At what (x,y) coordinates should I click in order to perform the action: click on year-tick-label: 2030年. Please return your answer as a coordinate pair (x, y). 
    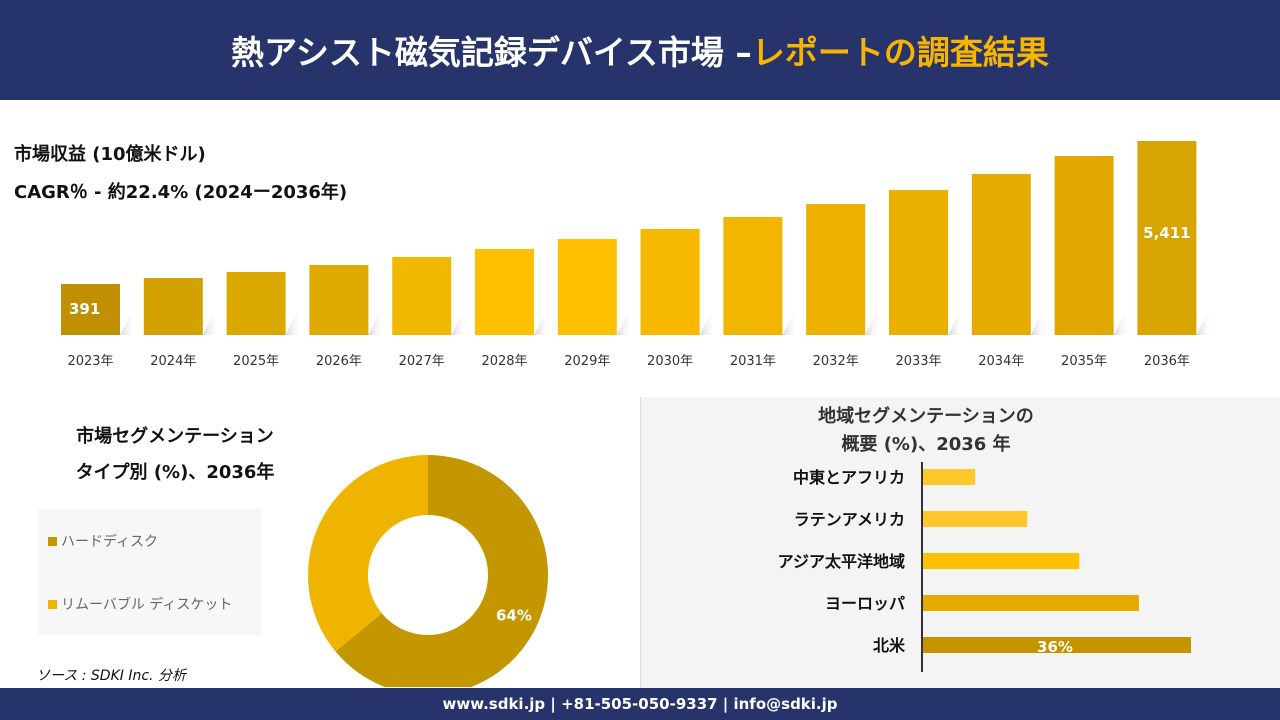
    Looking at the image, I should click on (670, 361).